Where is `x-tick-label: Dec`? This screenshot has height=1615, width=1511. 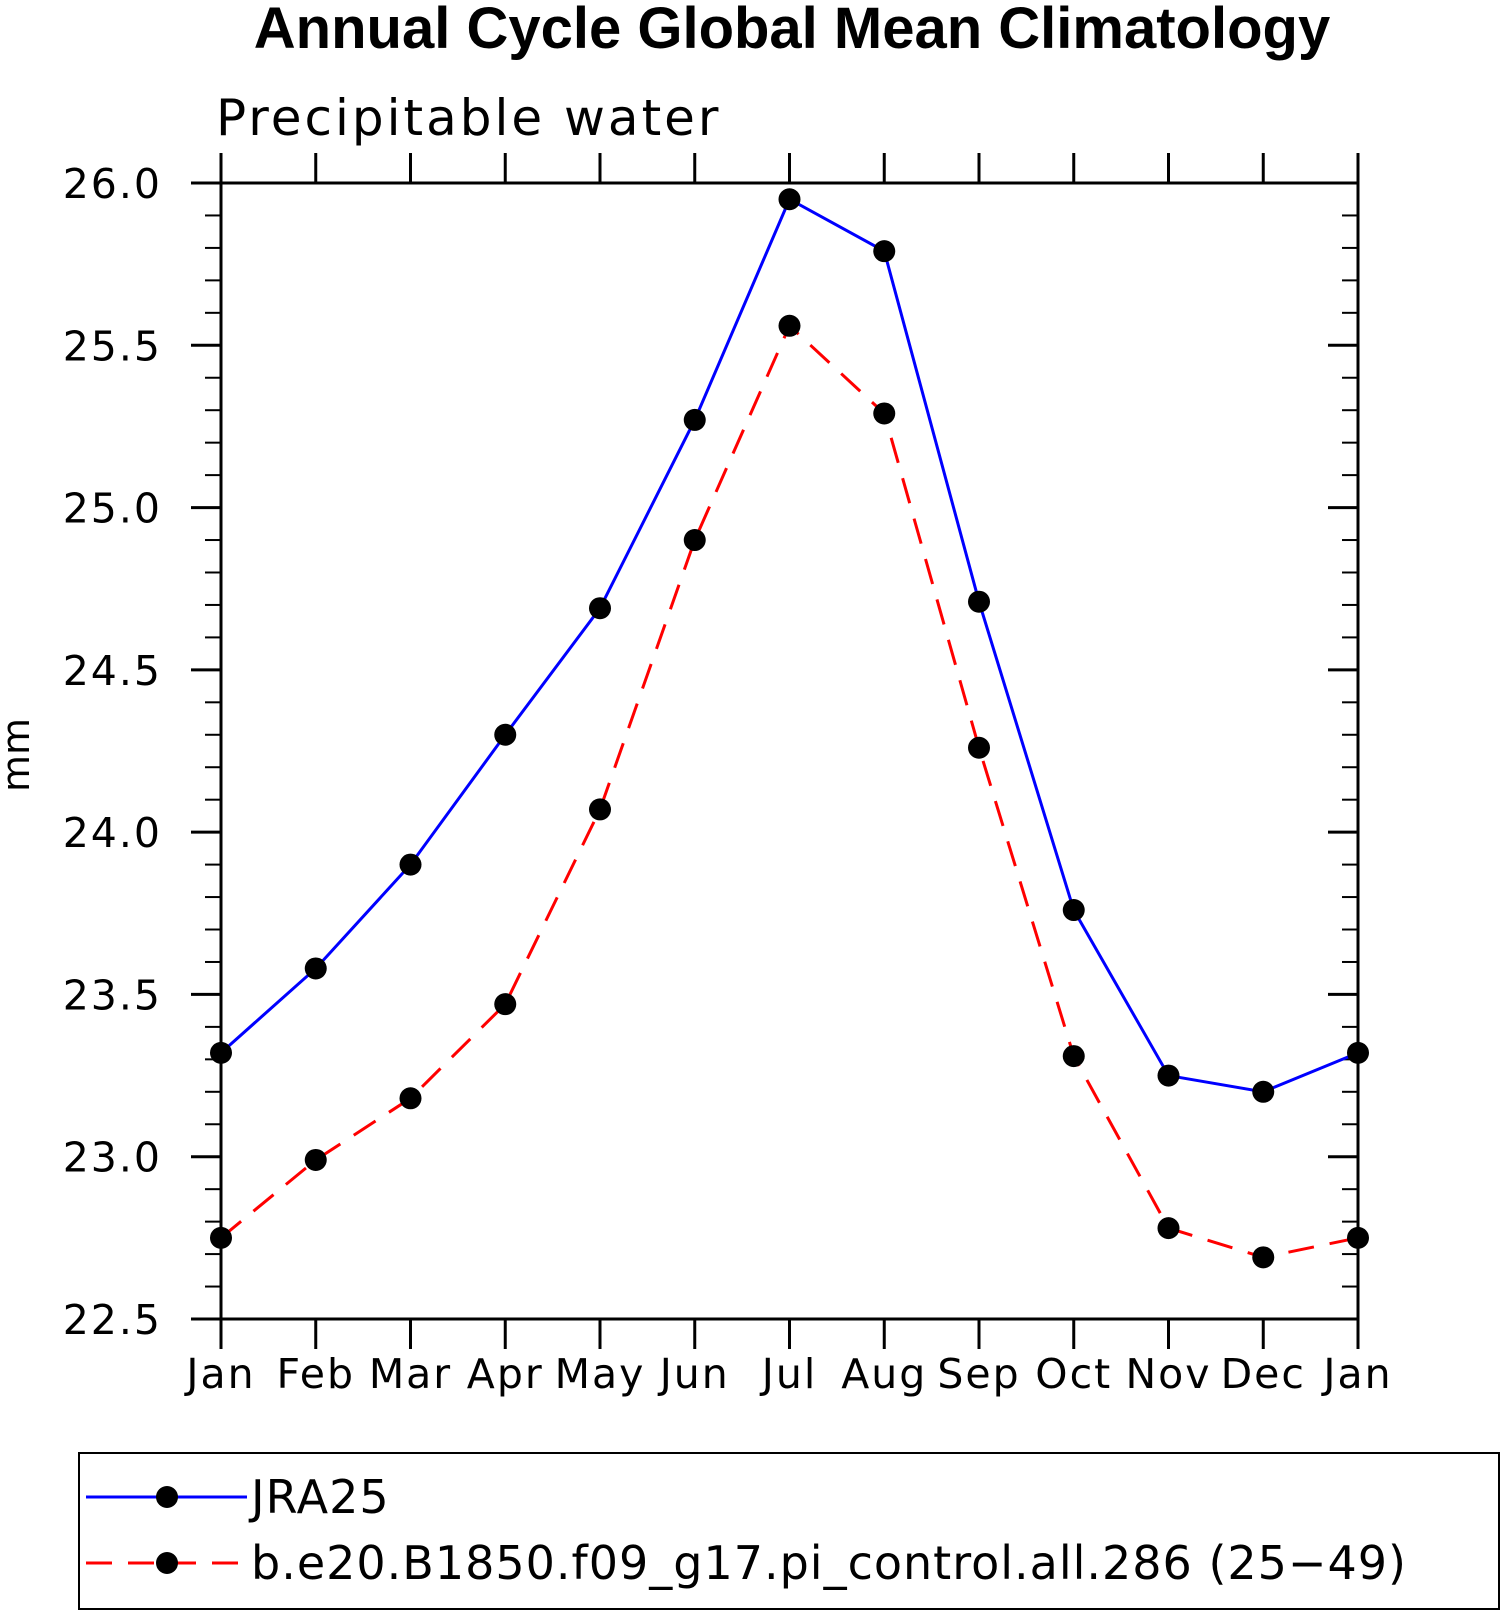 x-tick-label: Dec is located at coordinates (1263, 1374).